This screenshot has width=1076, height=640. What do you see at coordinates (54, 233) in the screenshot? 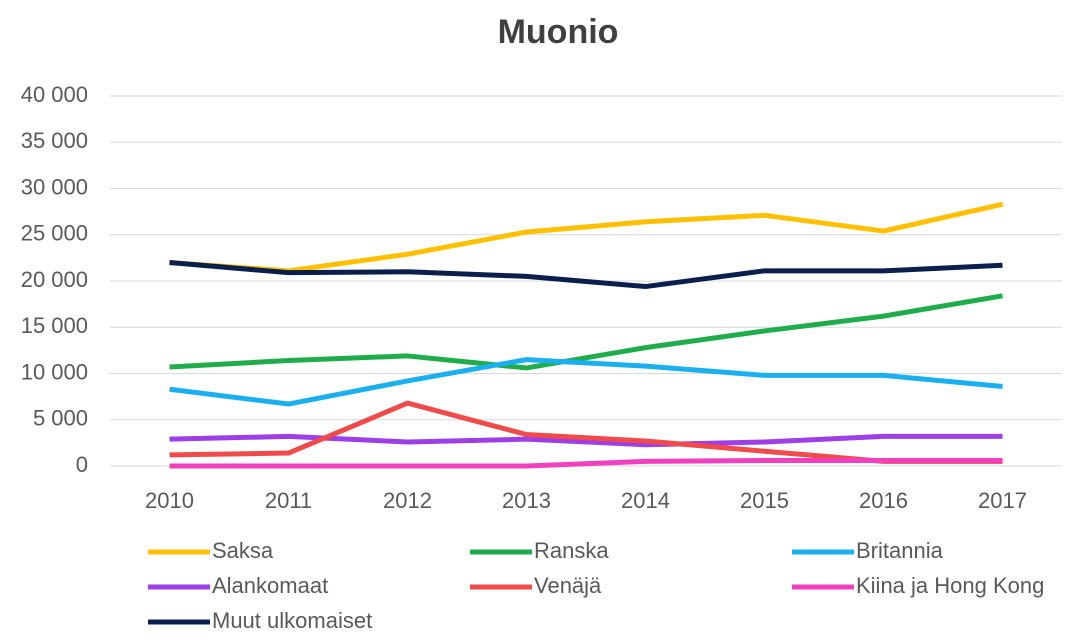
I see `y-tick-label: 25 000` at bounding box center [54, 233].